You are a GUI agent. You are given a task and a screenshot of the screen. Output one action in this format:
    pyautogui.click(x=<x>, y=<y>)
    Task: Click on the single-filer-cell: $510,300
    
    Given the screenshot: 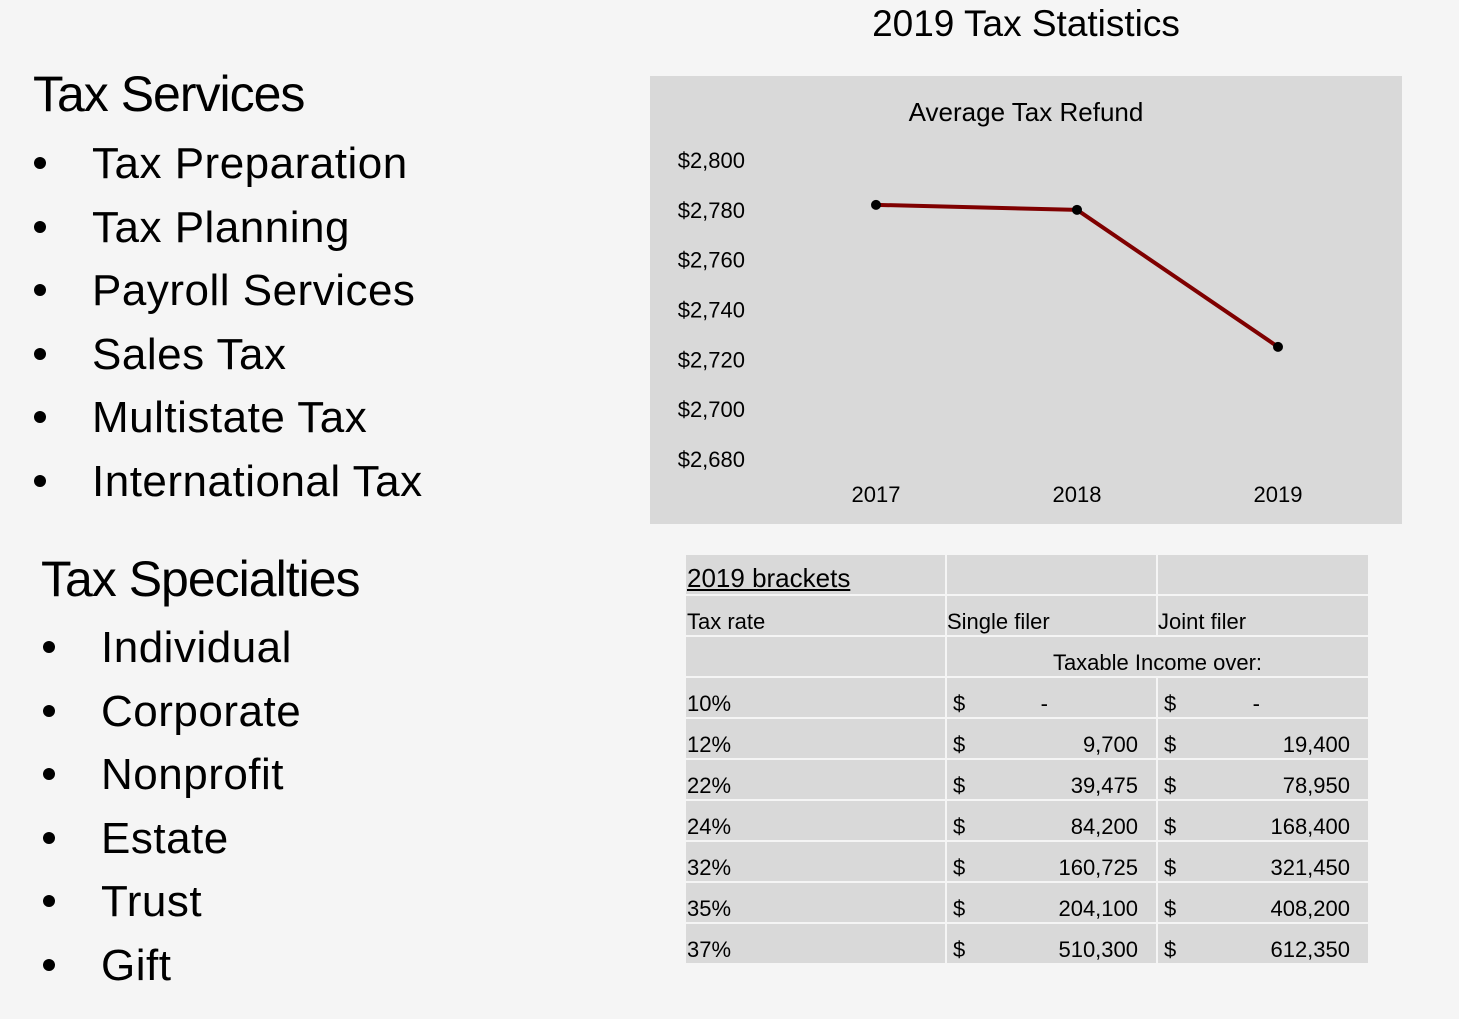 What is the action you would take?
    pyautogui.click(x=1051, y=943)
    